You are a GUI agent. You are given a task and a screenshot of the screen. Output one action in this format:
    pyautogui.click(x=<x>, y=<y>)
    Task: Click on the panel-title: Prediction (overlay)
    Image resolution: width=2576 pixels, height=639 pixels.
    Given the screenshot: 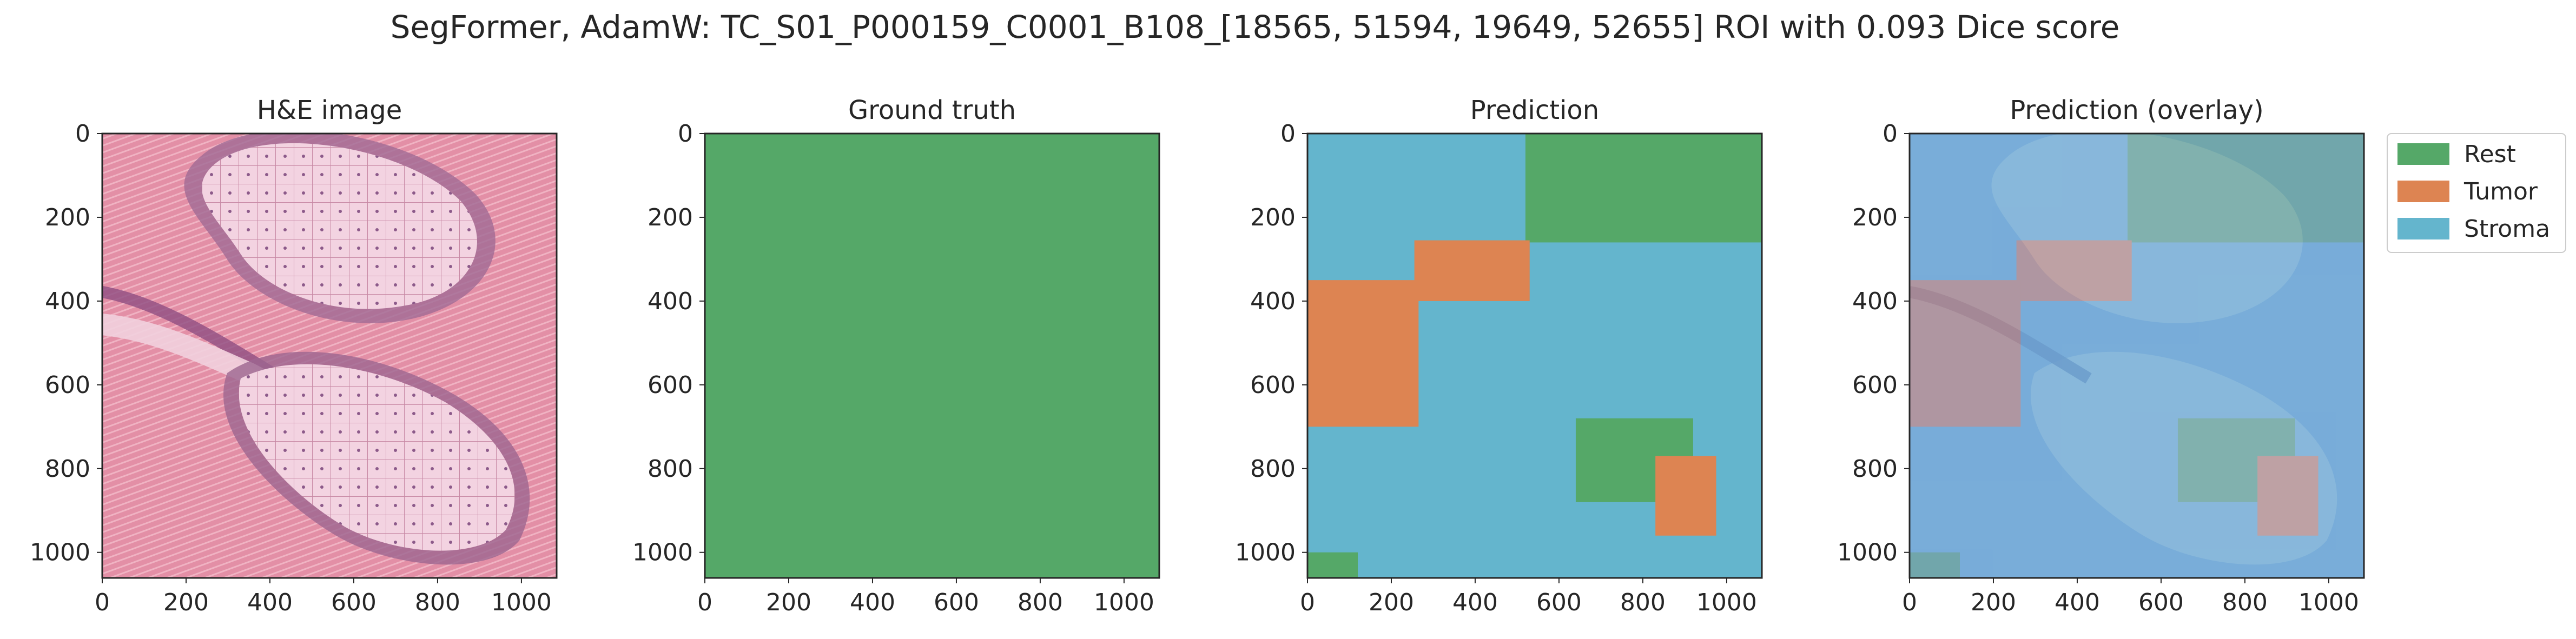 What is the action you would take?
    pyautogui.click(x=2136, y=110)
    